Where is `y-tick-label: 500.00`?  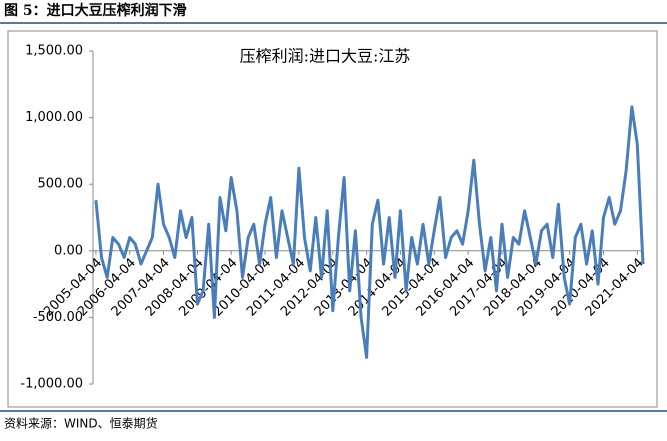 y-tick-label: 500.00 is located at coordinates (61, 184).